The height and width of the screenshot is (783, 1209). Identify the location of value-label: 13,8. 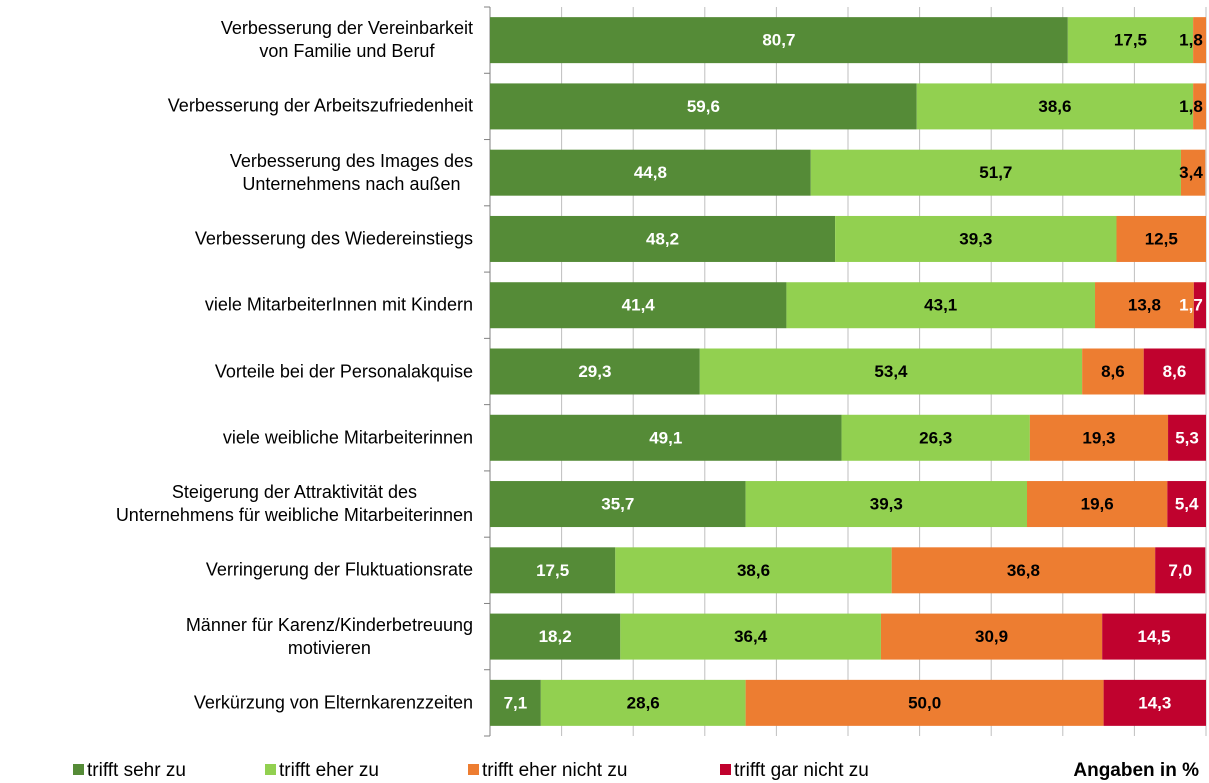
(1144, 305).